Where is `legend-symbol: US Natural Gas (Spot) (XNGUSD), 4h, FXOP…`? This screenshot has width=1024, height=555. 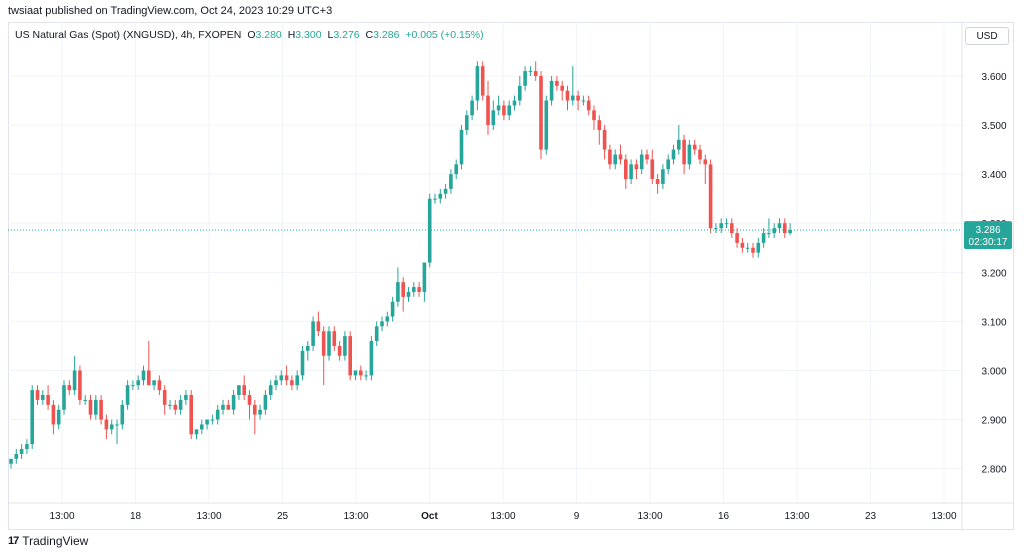 legend-symbol: US Natural Gas (Spot) (XNGUSD), 4h, FXOP… is located at coordinates (128, 35).